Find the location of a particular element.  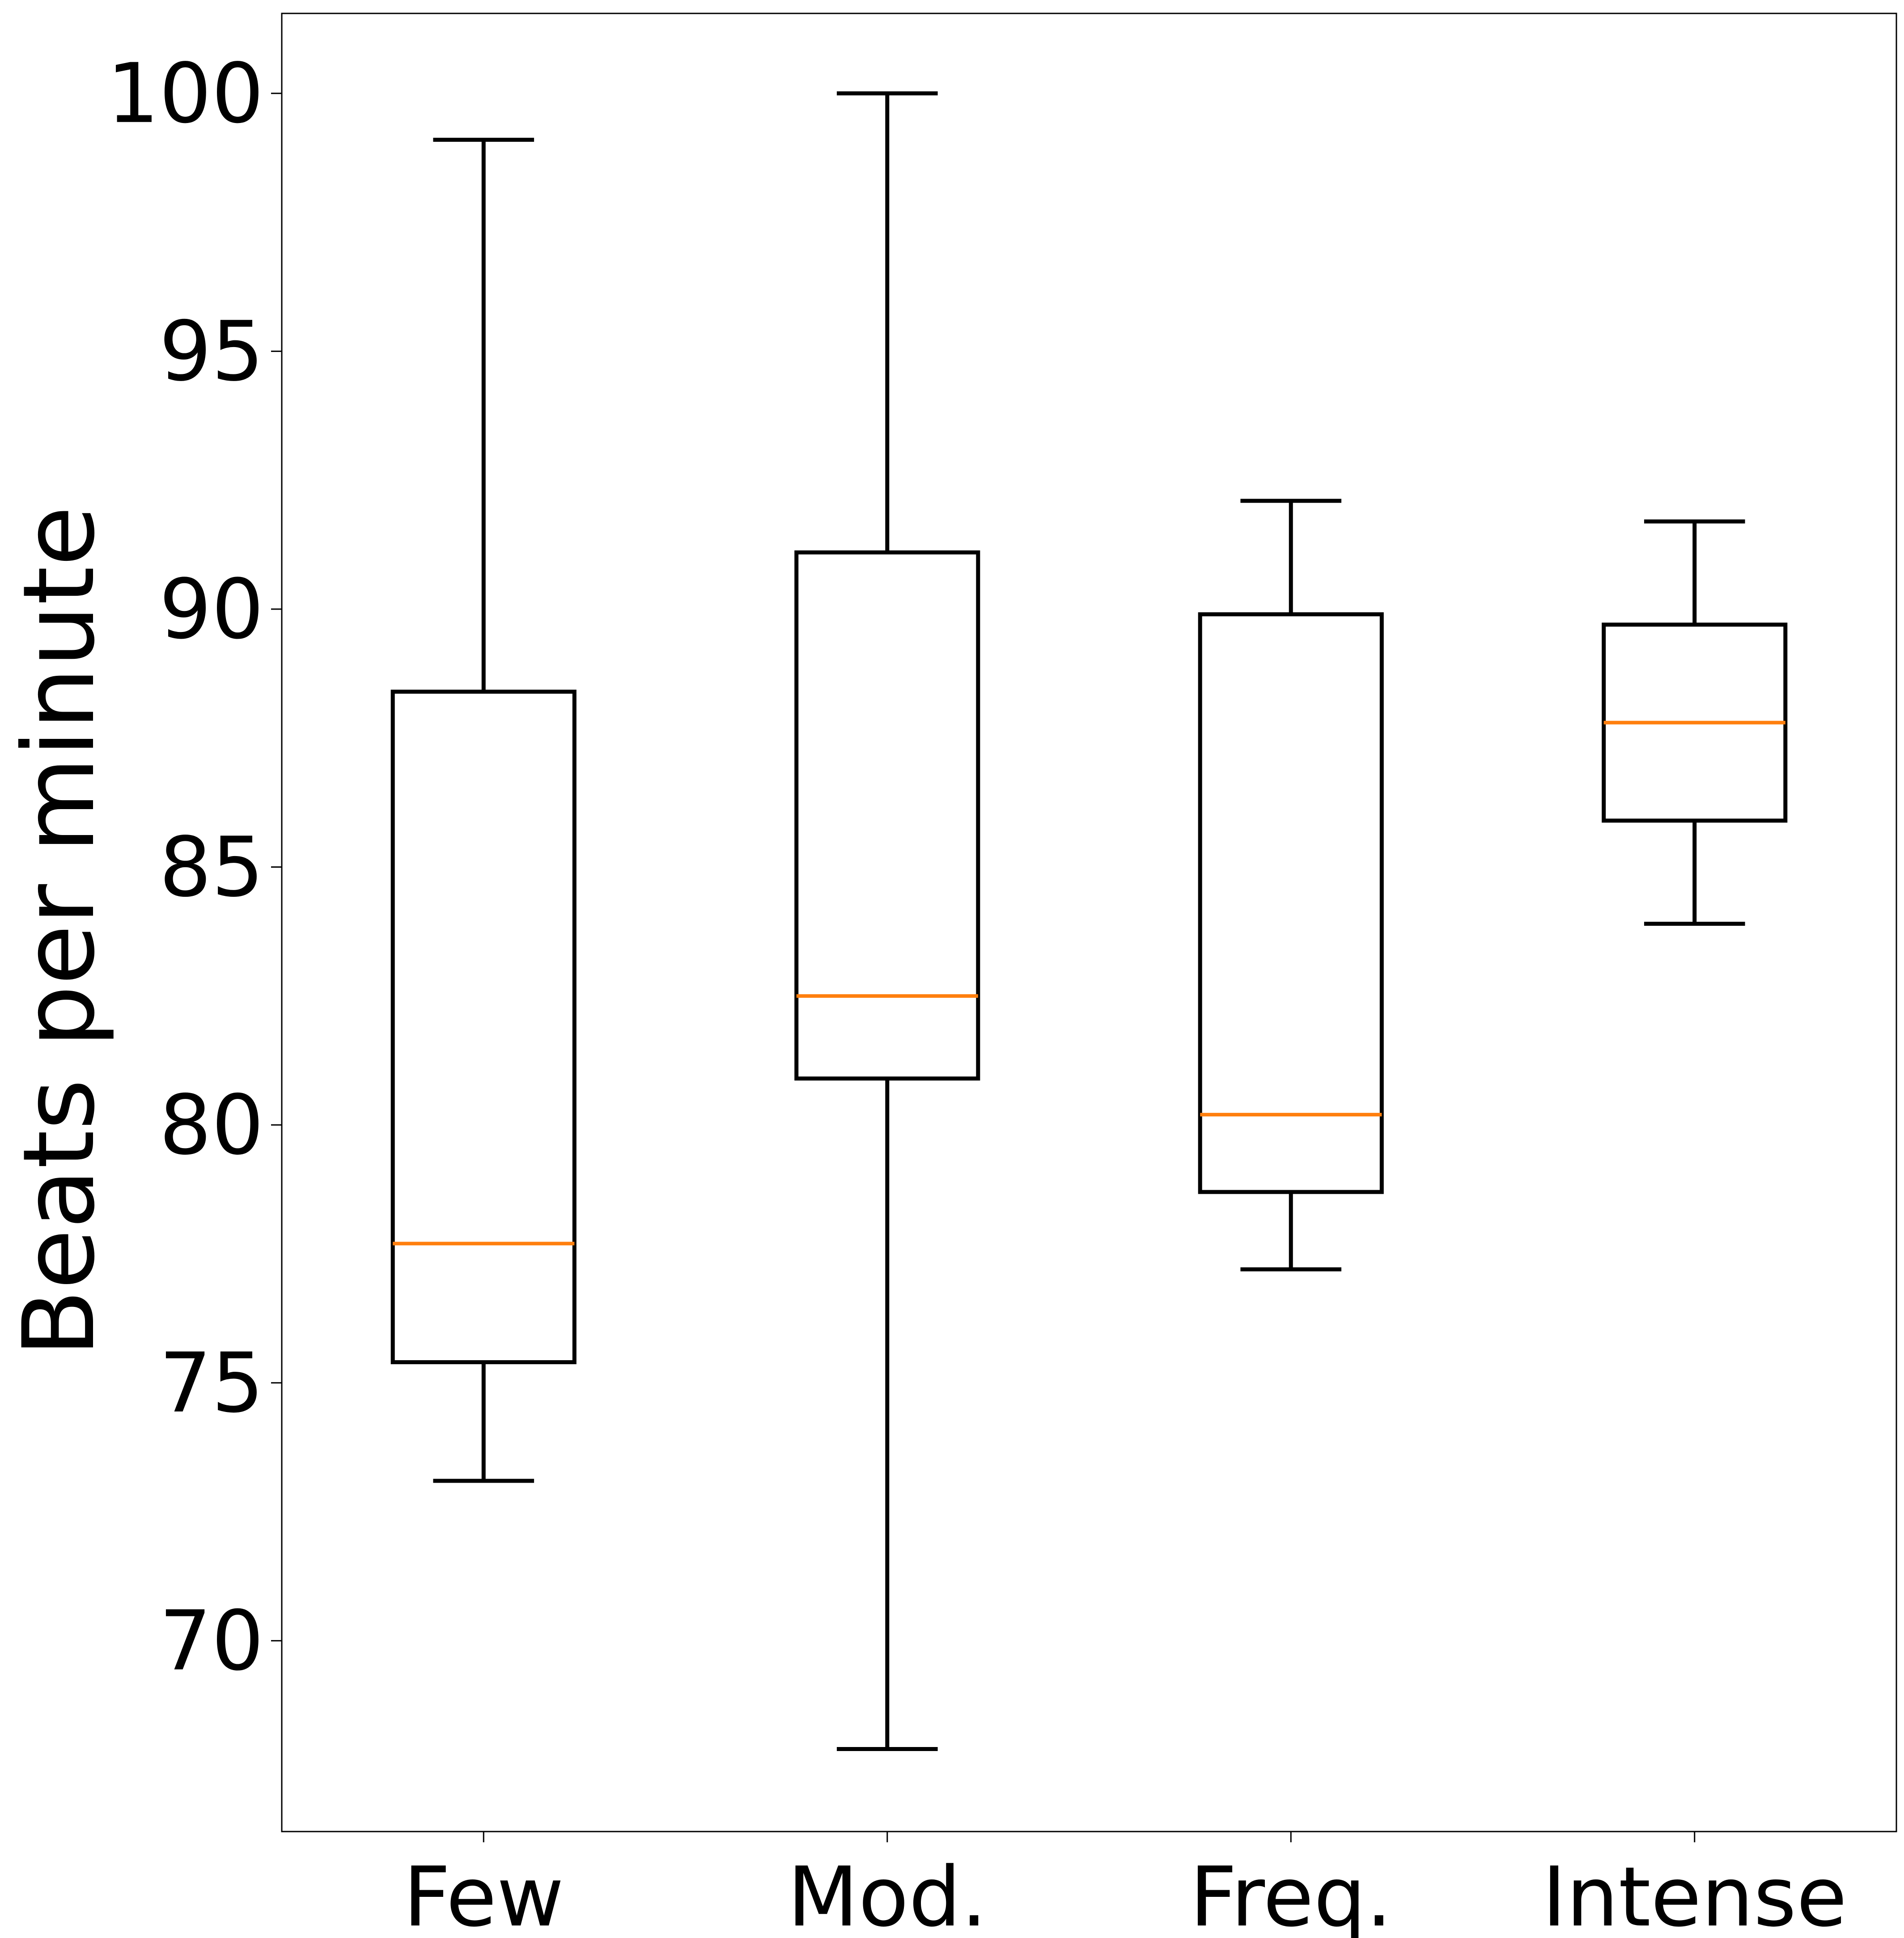

x-tick-label: Freq. is located at coordinates (1291, 1893).